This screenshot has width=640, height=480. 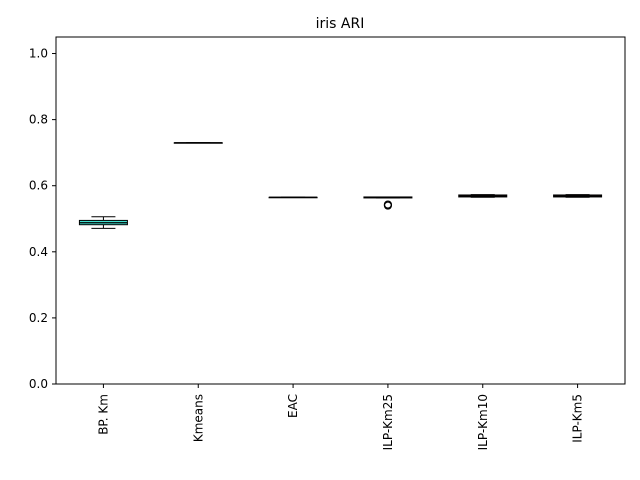 What do you see at coordinates (38, 318) in the screenshot?
I see `y-tick-label-1: 0.2` at bounding box center [38, 318].